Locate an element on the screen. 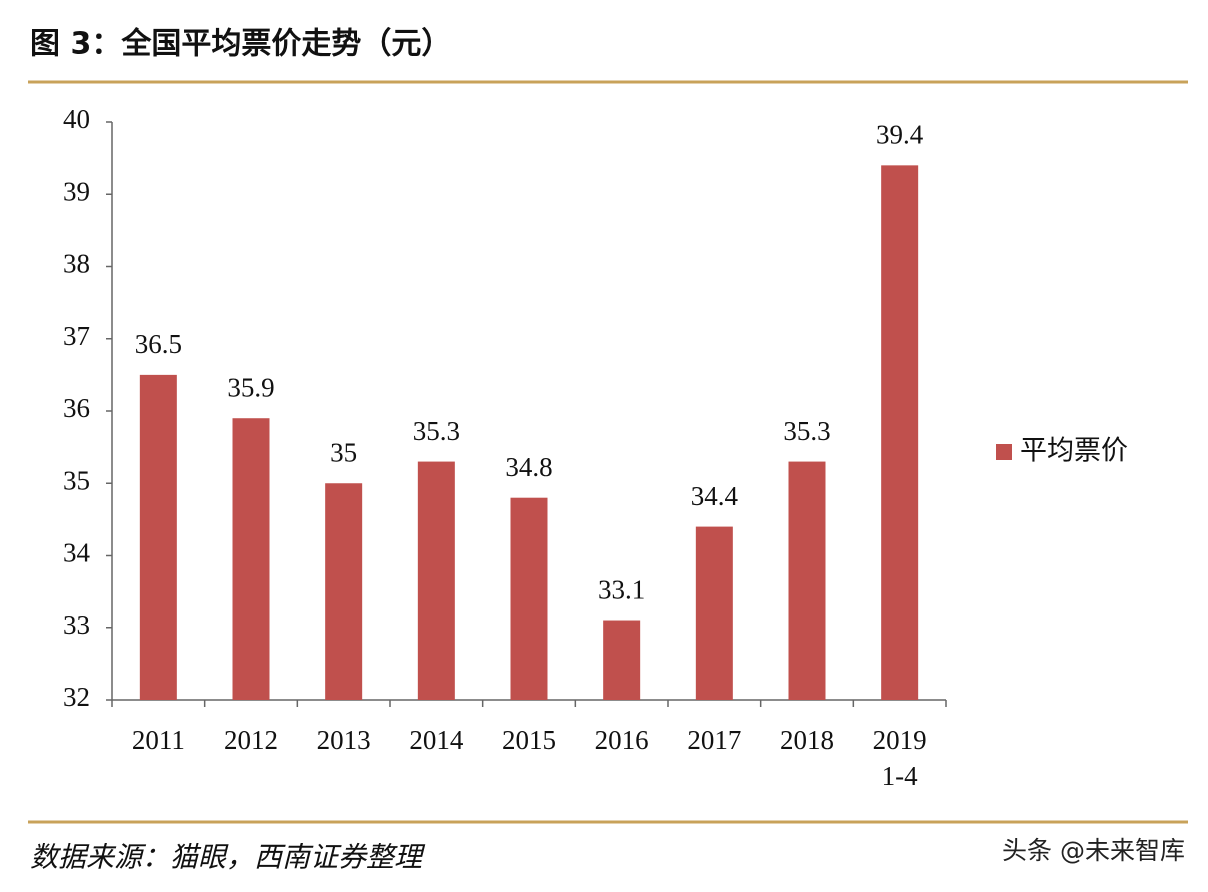 This screenshot has width=1208, height=892. legend-swatch is located at coordinates (1004, 452).